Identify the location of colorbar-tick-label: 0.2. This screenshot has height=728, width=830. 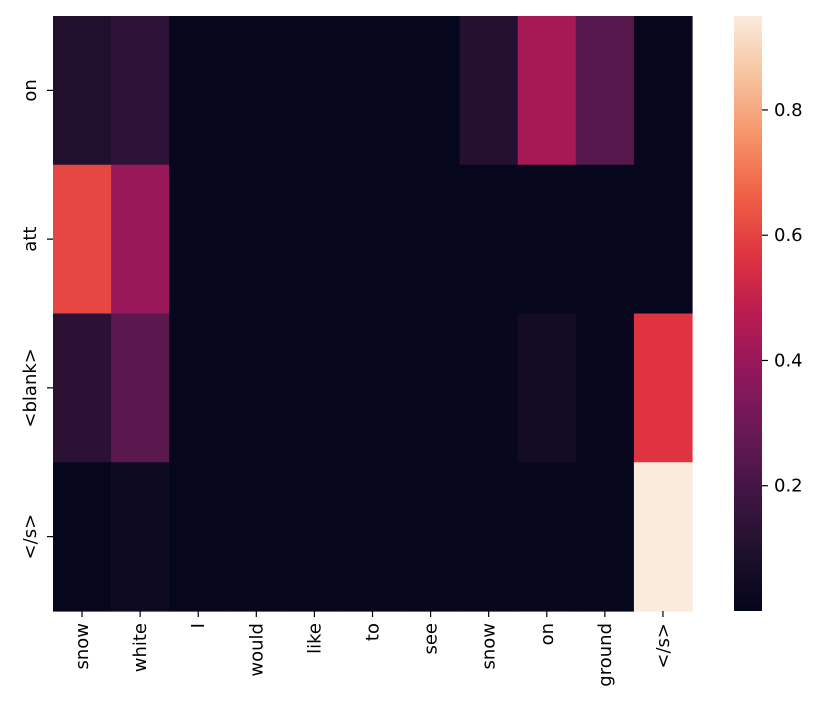
(788, 486).